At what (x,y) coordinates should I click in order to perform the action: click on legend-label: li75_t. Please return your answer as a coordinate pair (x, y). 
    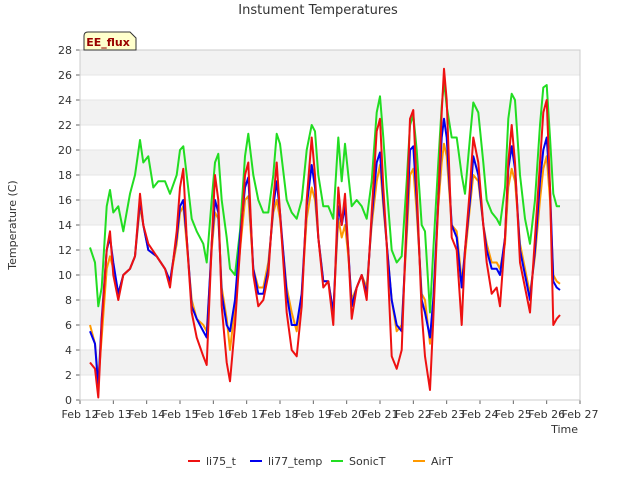
    Looking at the image, I should click on (221, 461).